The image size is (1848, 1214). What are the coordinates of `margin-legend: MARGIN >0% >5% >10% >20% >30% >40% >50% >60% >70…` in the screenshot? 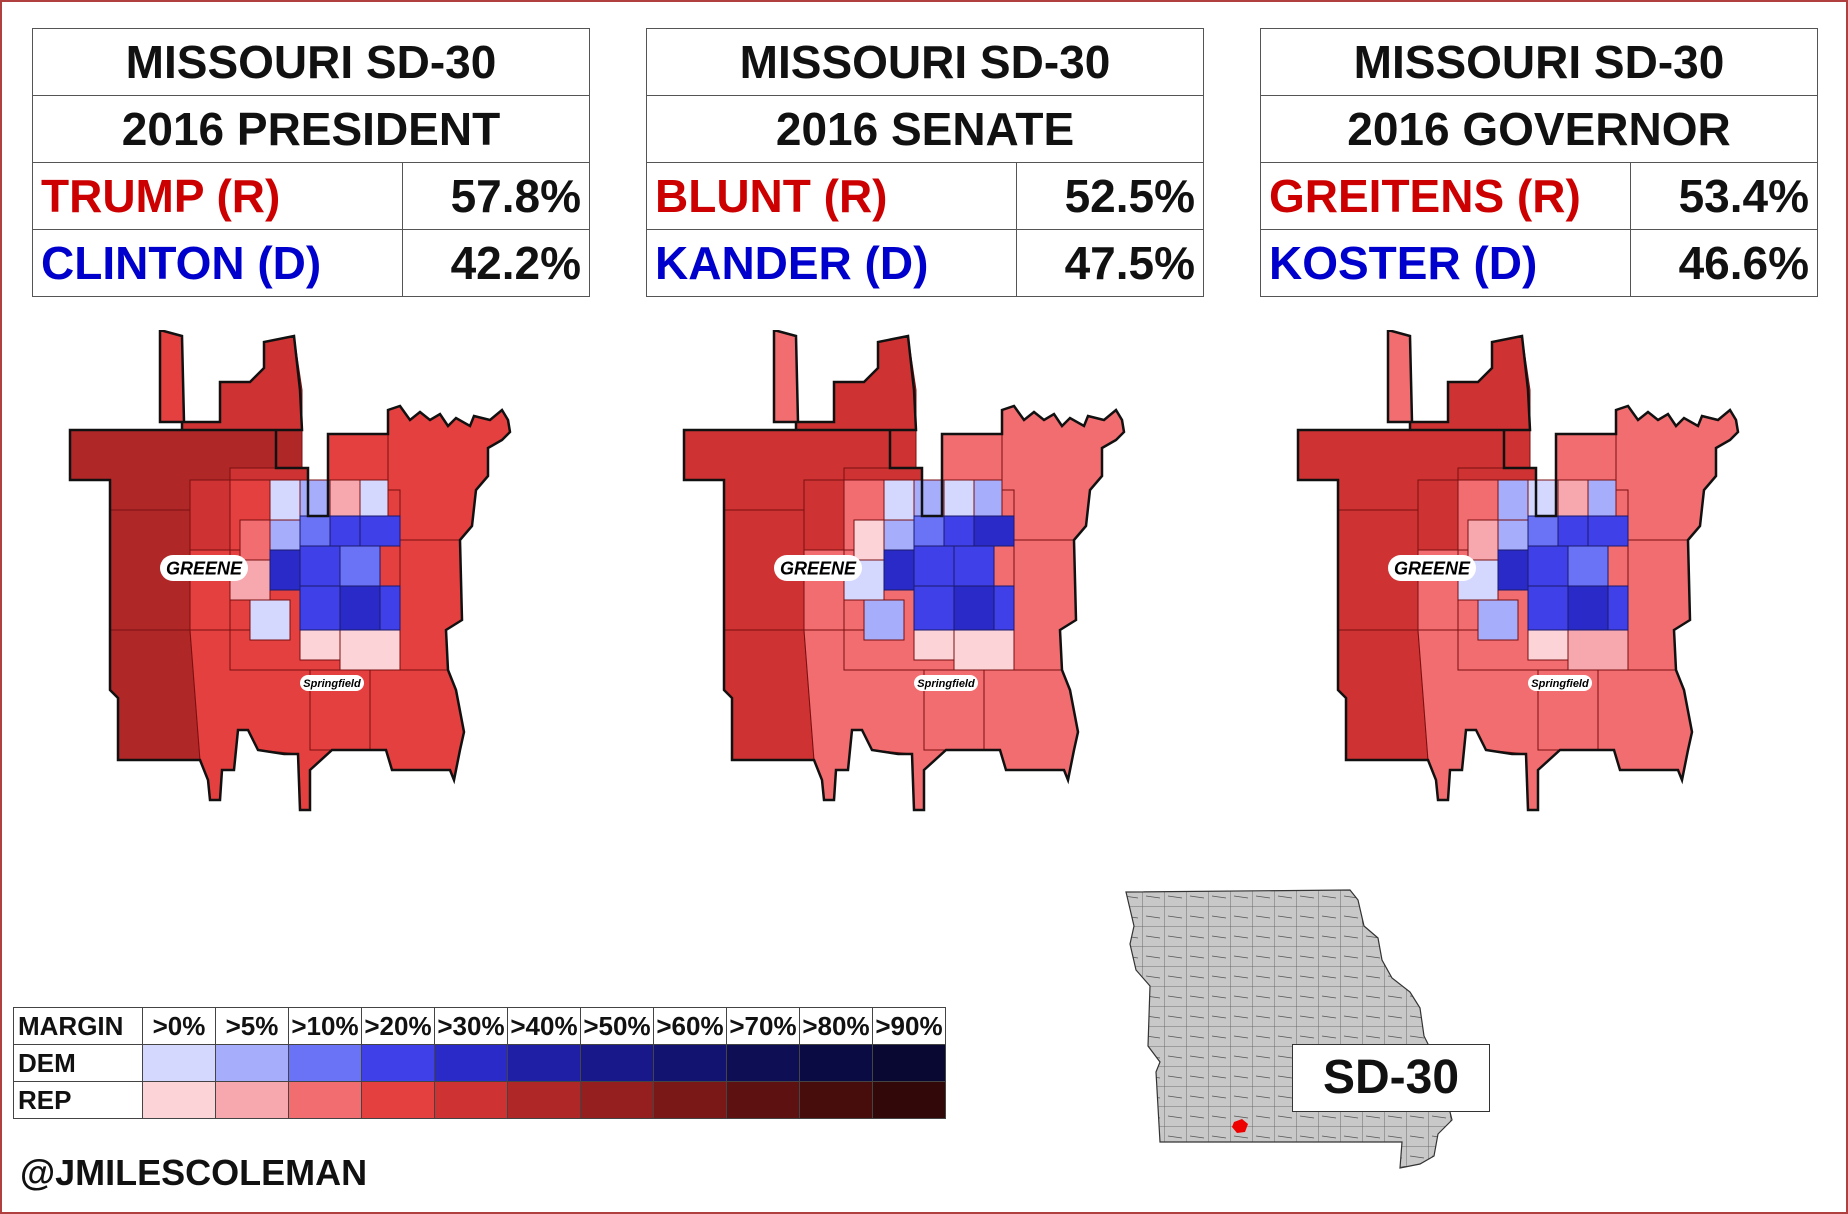 It's located at (479, 1063).